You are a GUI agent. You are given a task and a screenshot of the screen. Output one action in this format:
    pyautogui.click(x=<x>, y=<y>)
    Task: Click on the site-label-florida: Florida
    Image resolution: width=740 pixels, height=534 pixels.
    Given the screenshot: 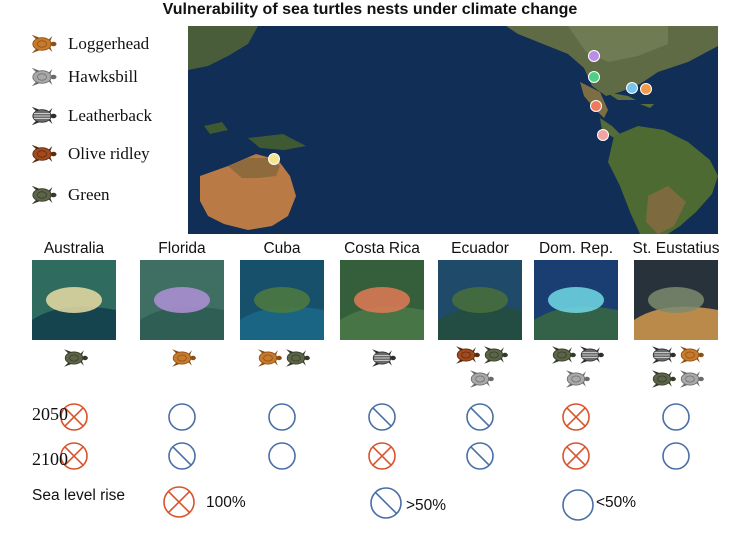 What is the action you would take?
    pyautogui.click(x=182, y=248)
    